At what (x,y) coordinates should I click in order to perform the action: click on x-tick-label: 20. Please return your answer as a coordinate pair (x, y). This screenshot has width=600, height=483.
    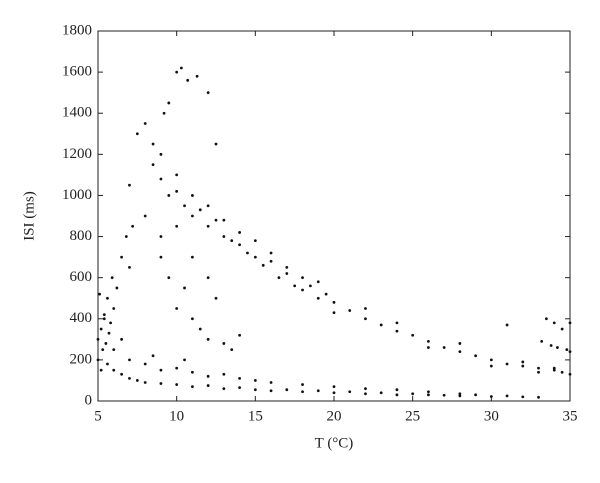
    Looking at the image, I should click on (334, 416).